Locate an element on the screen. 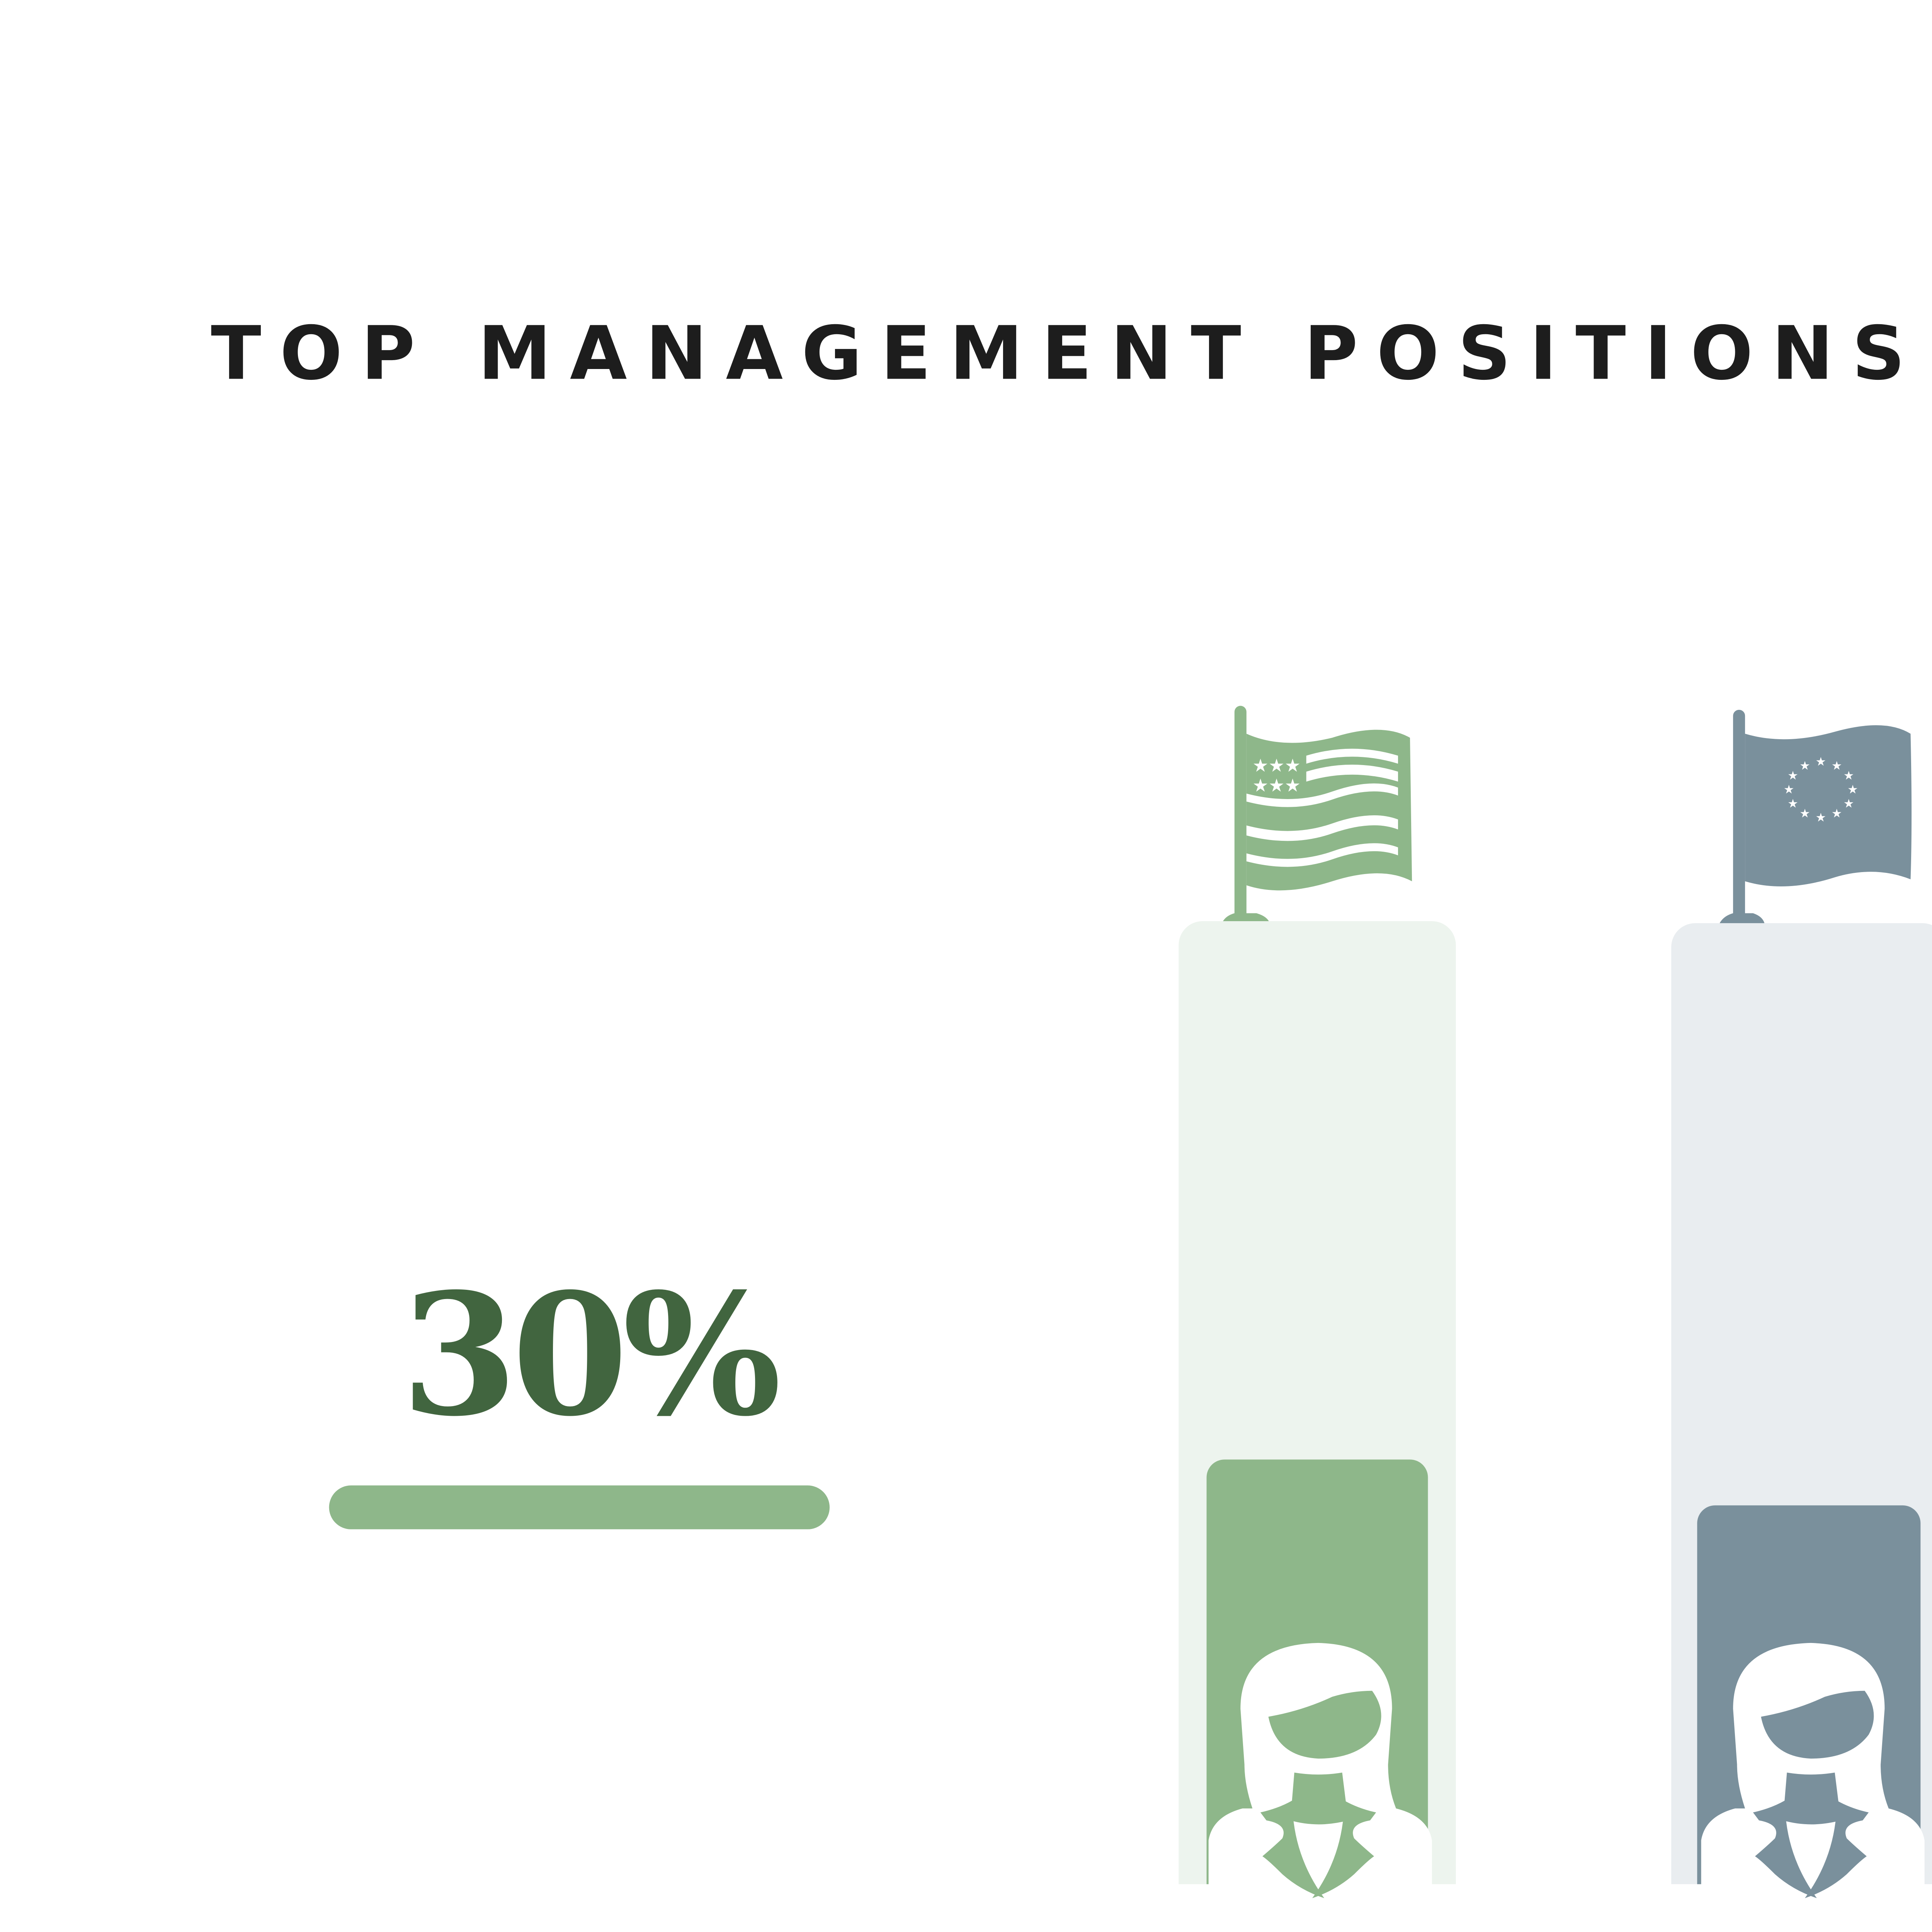 This screenshot has height=1932, width=1932. europe-woman-icon is located at coordinates (1813, 1773).